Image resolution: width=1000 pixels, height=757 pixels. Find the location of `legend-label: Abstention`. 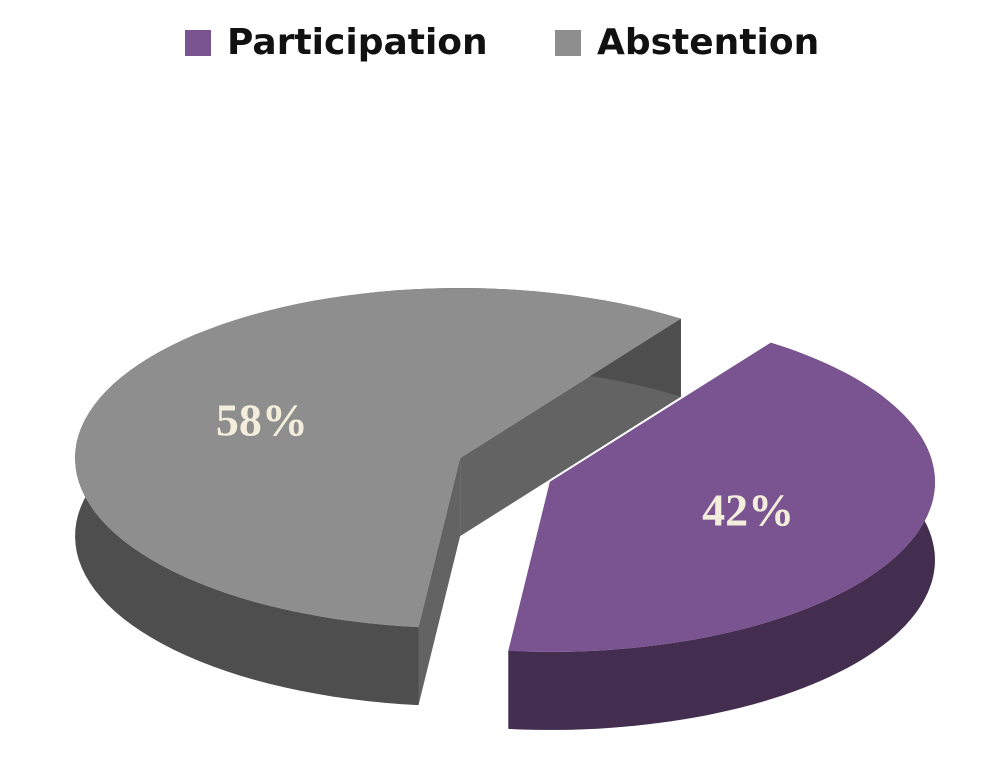

legend-label: Abstention is located at coordinates (708, 42).